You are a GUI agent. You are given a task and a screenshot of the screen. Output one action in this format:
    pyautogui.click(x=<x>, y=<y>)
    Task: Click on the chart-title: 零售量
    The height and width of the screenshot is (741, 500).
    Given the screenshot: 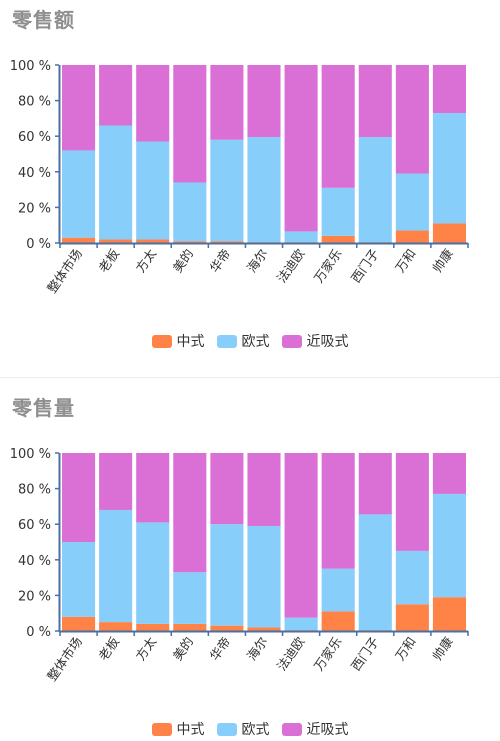 What is the action you would take?
    pyautogui.click(x=43, y=408)
    